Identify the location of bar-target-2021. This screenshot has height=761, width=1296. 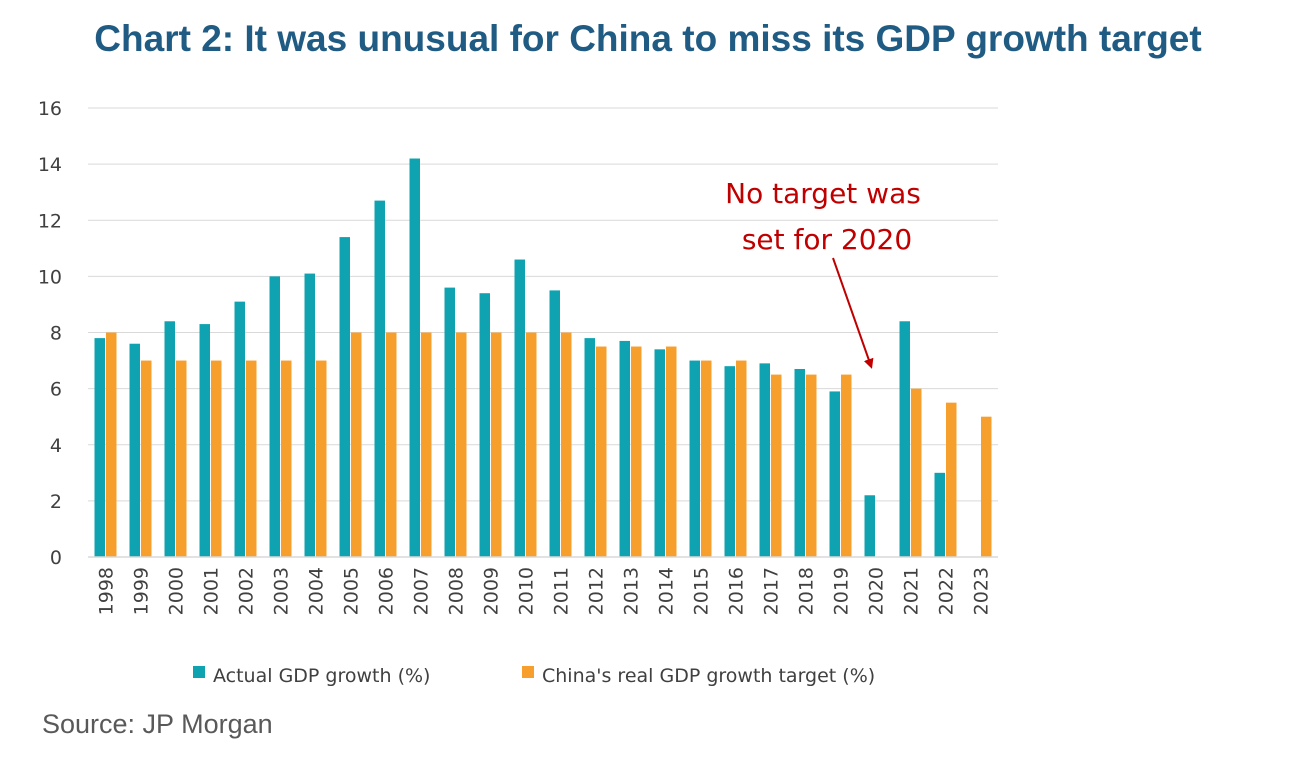
(916, 472).